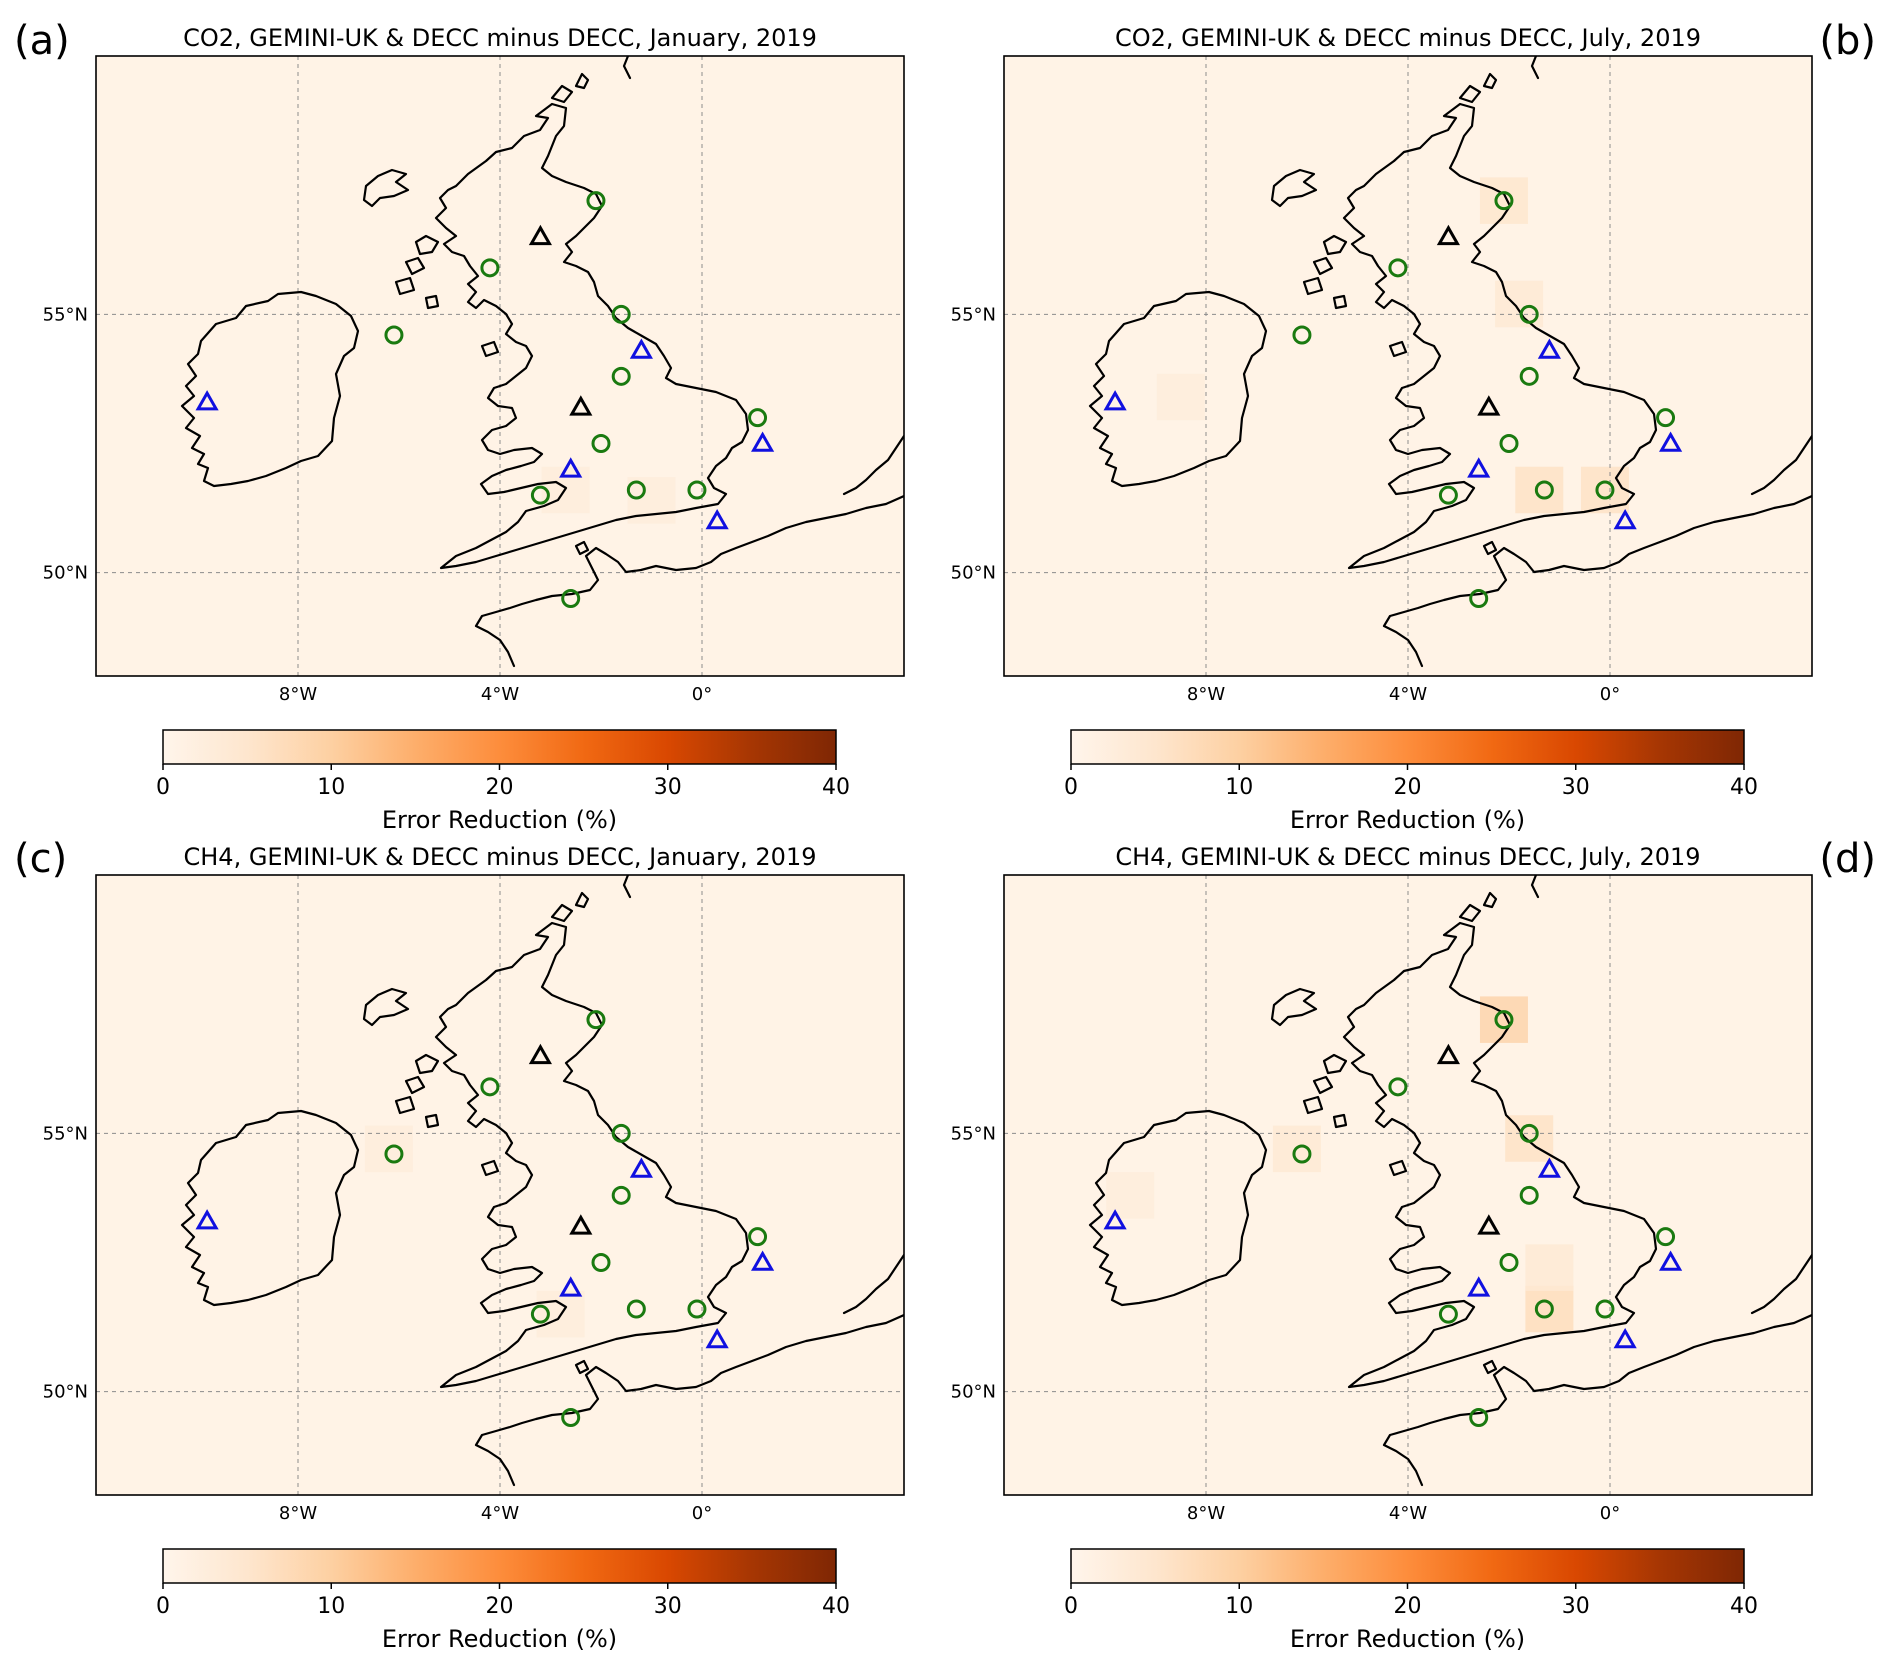 This screenshot has width=1892, height=1657. What do you see at coordinates (500, 787) in the screenshot?
I see `colorbar-tick-label: 20` at bounding box center [500, 787].